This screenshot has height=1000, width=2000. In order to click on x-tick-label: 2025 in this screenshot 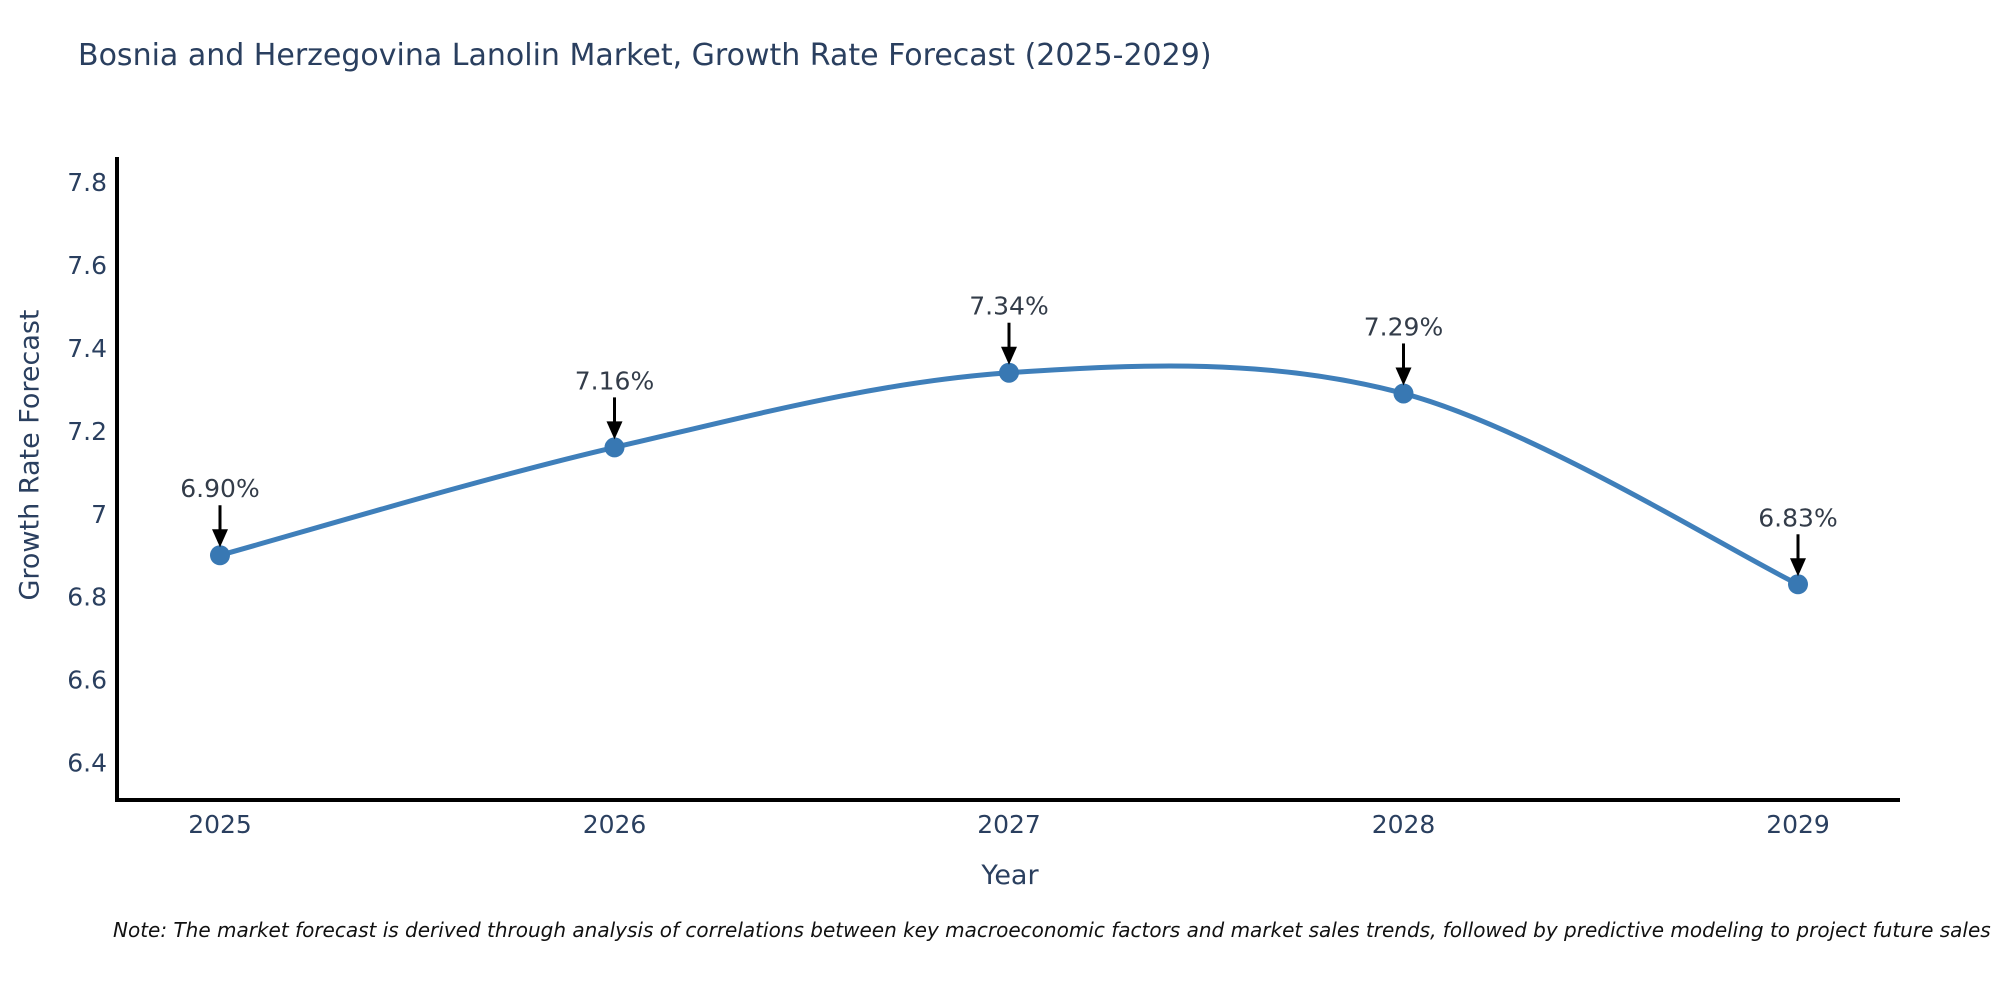, I will do `click(220, 824)`.